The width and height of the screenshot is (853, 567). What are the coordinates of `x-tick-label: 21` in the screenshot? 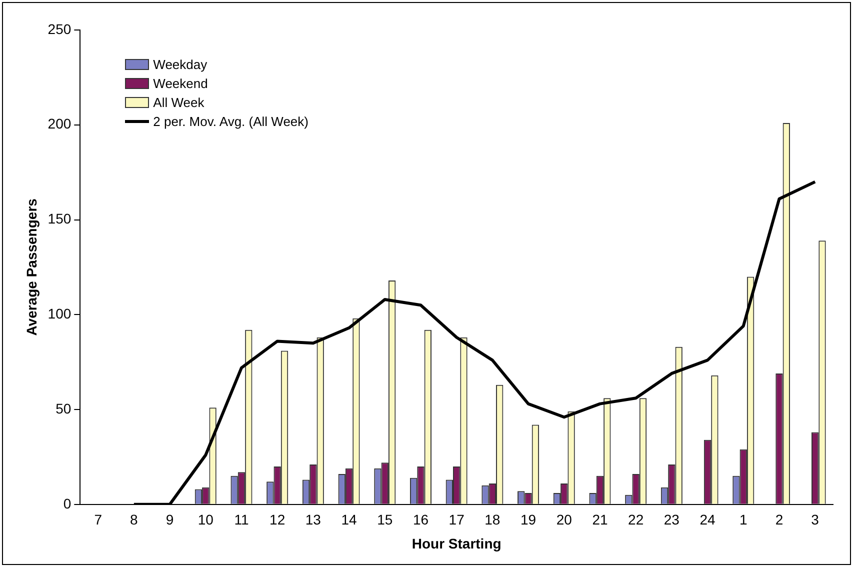 It's located at (600, 520).